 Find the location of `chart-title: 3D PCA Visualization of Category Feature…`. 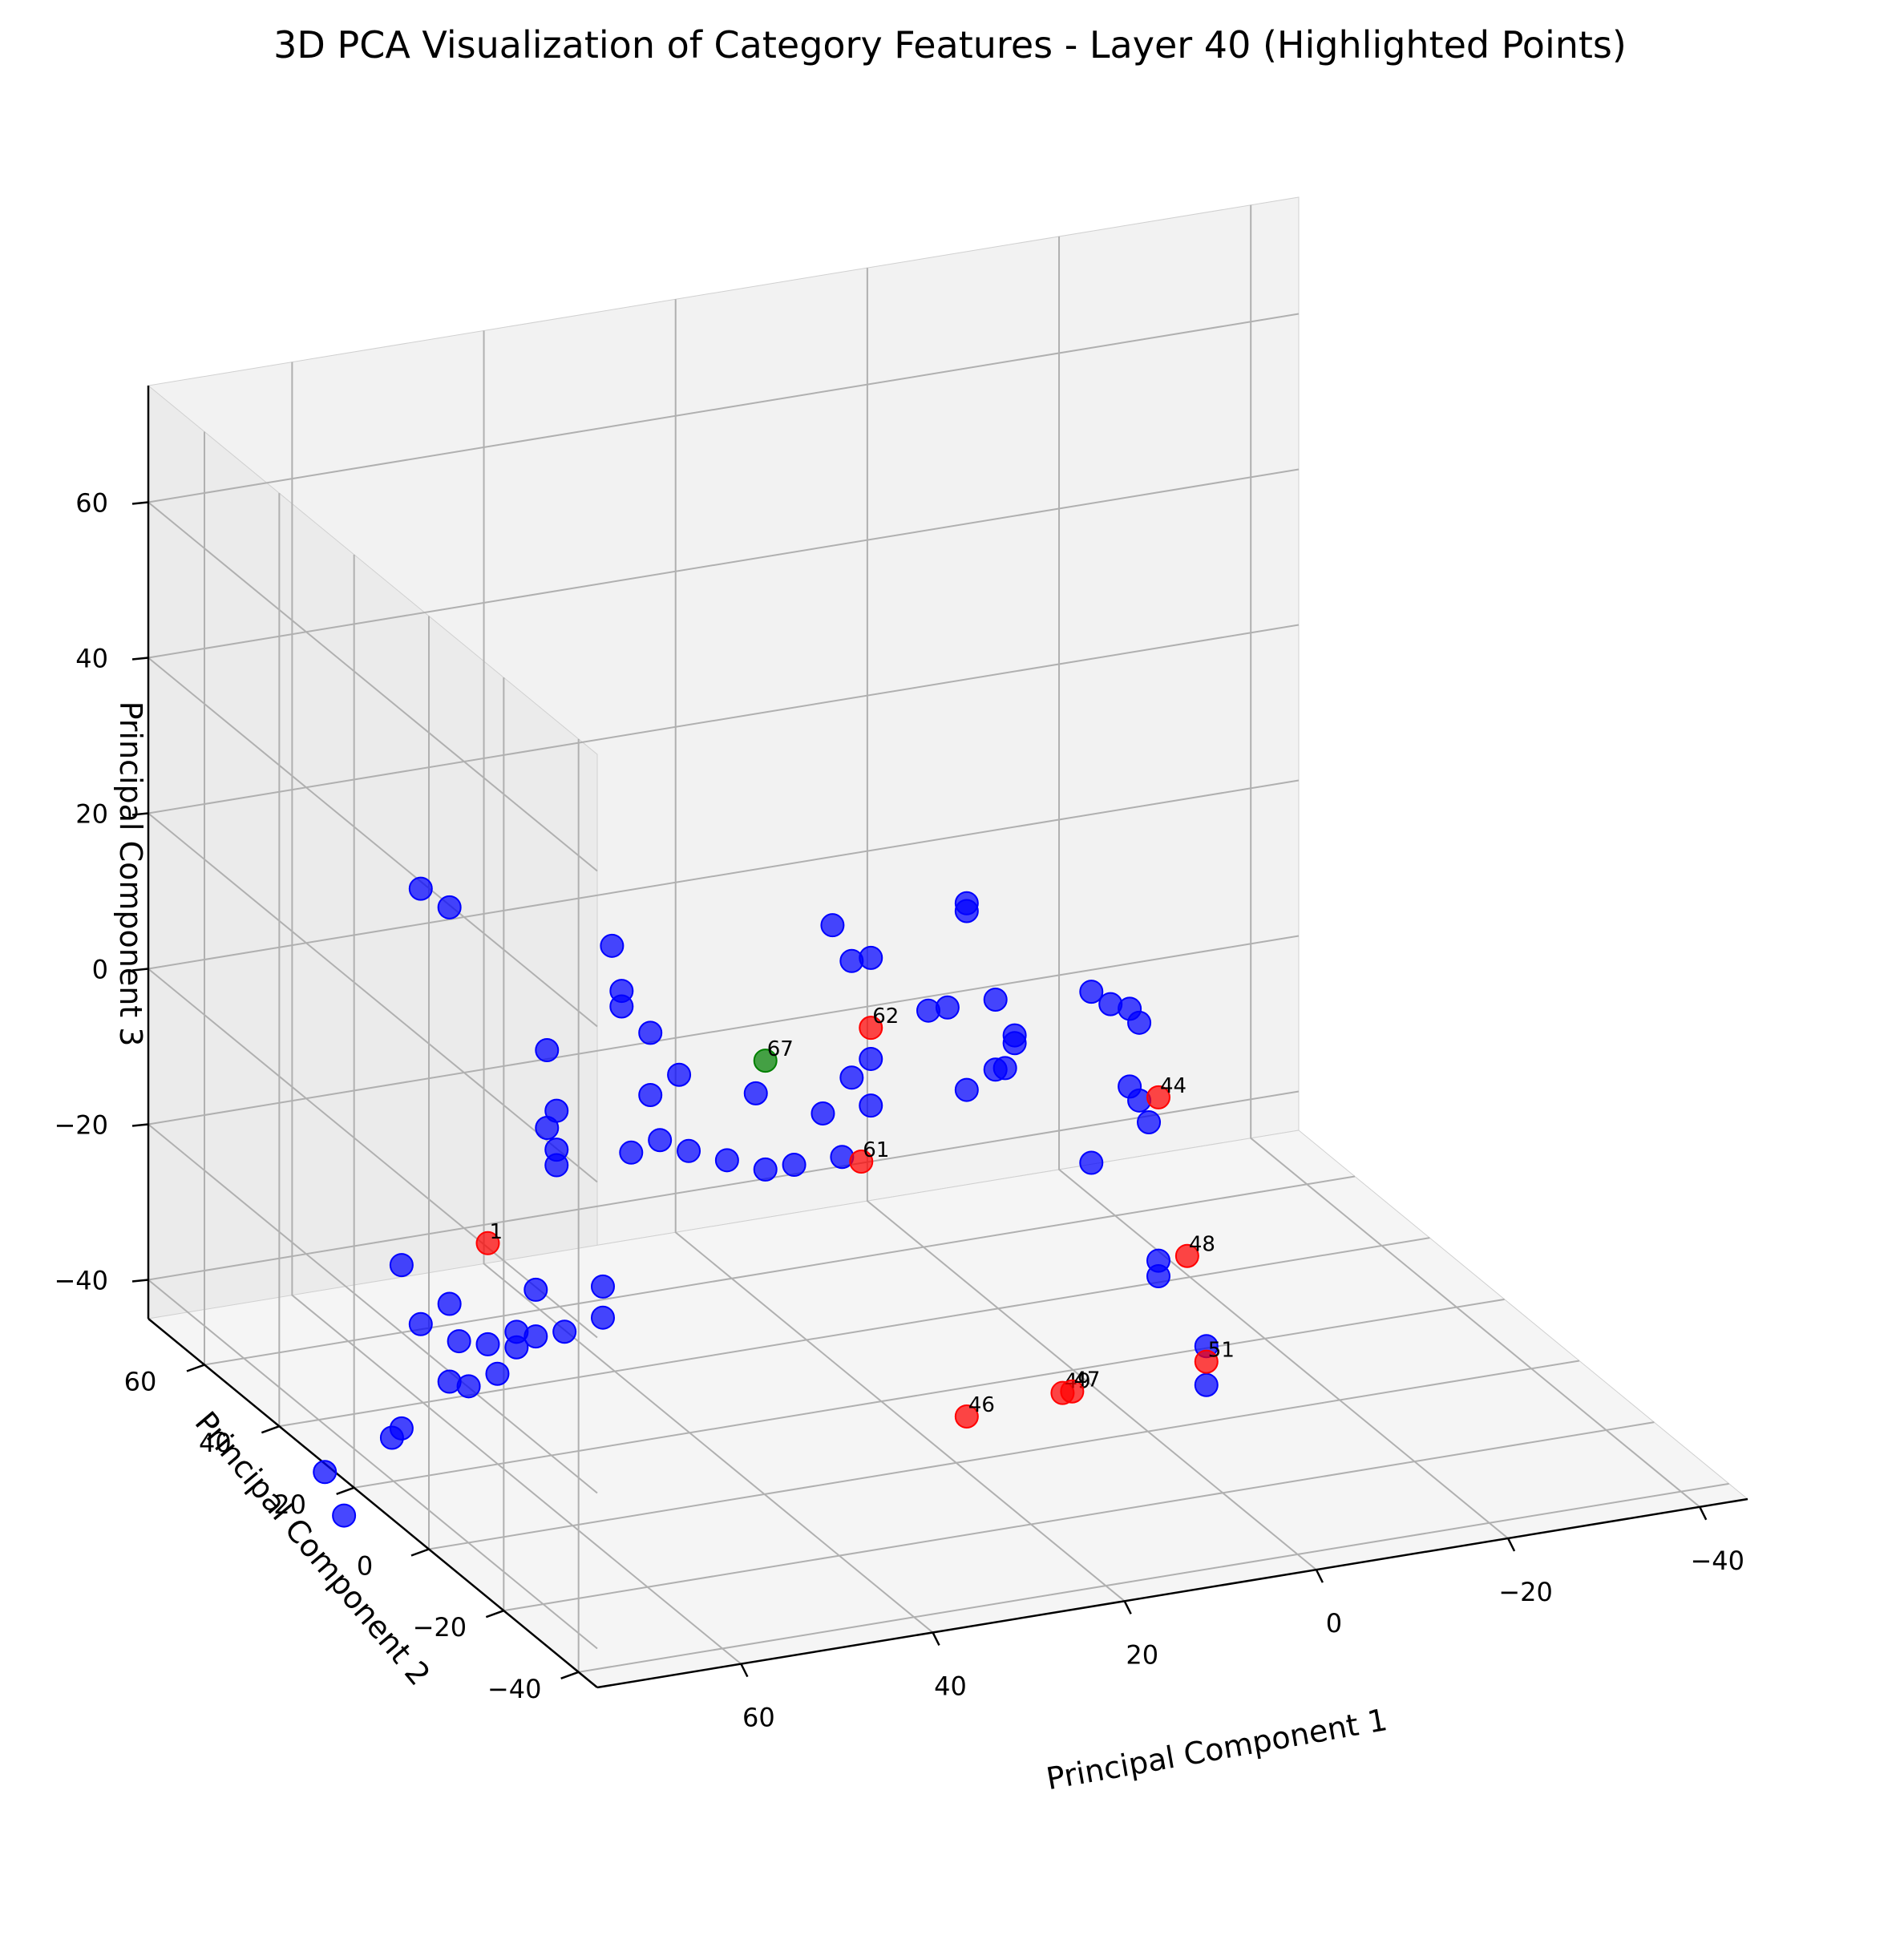

chart-title: 3D PCA Visualization of Category Feature… is located at coordinates (950, 45).